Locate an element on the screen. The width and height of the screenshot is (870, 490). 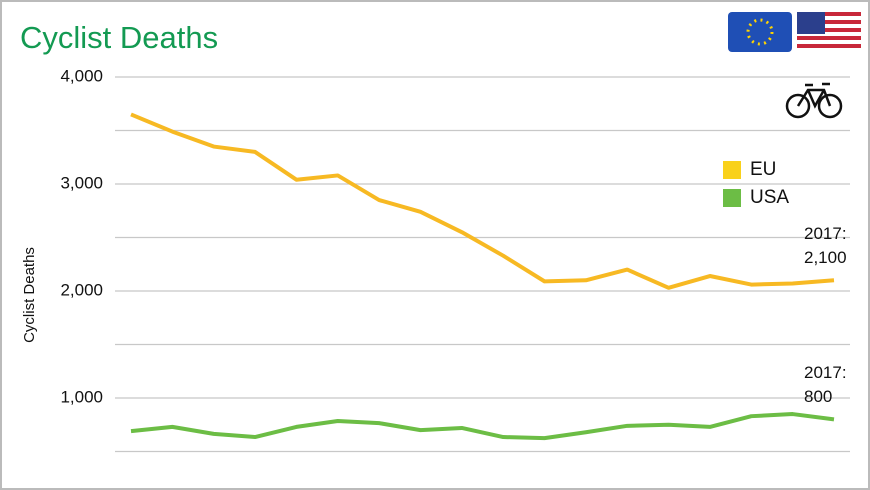
y-tick-label: 2,000 is located at coordinates (81, 289).